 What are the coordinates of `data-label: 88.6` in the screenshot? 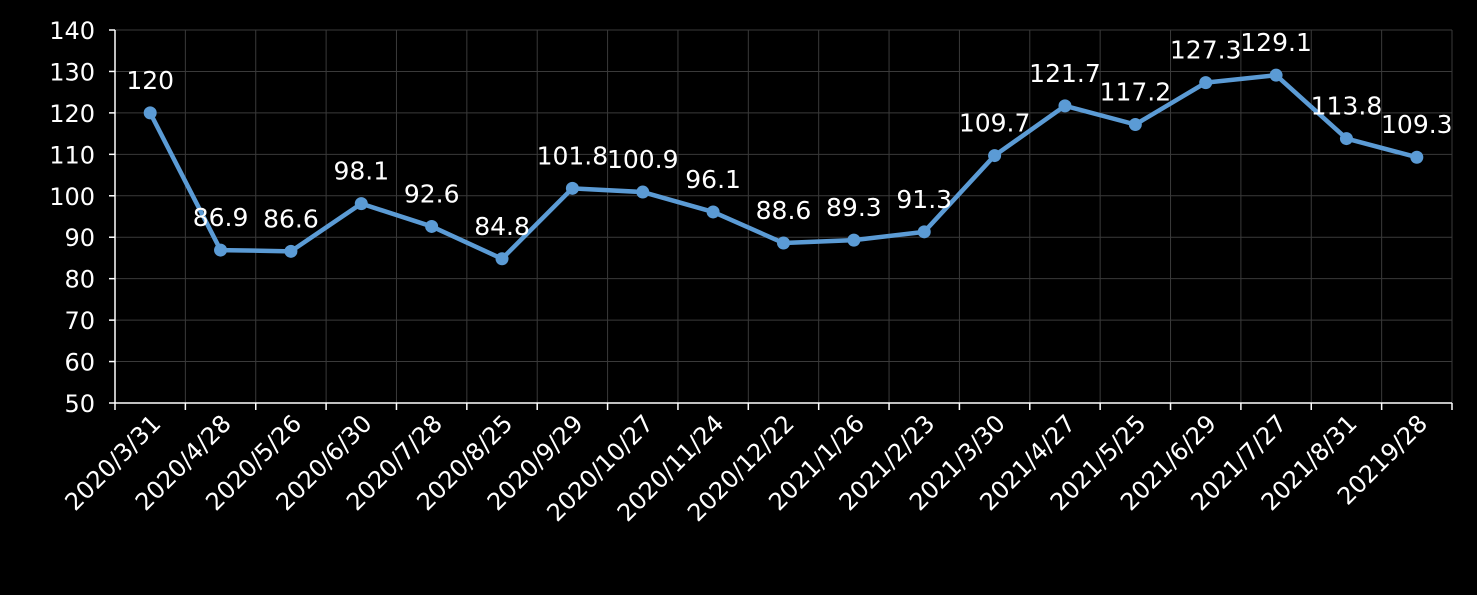 It's located at (784, 210).